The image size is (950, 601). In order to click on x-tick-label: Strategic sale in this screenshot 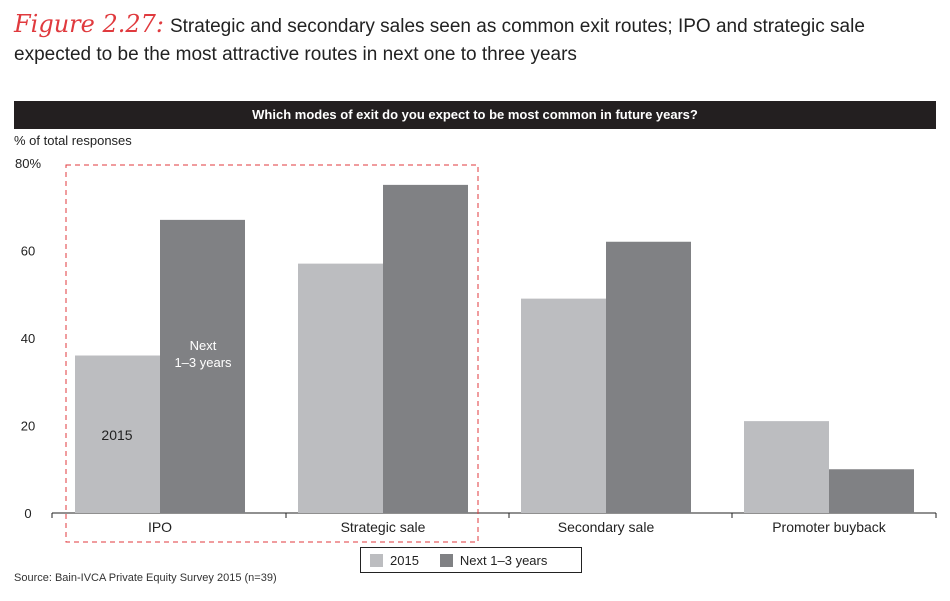, I will do `click(383, 527)`.